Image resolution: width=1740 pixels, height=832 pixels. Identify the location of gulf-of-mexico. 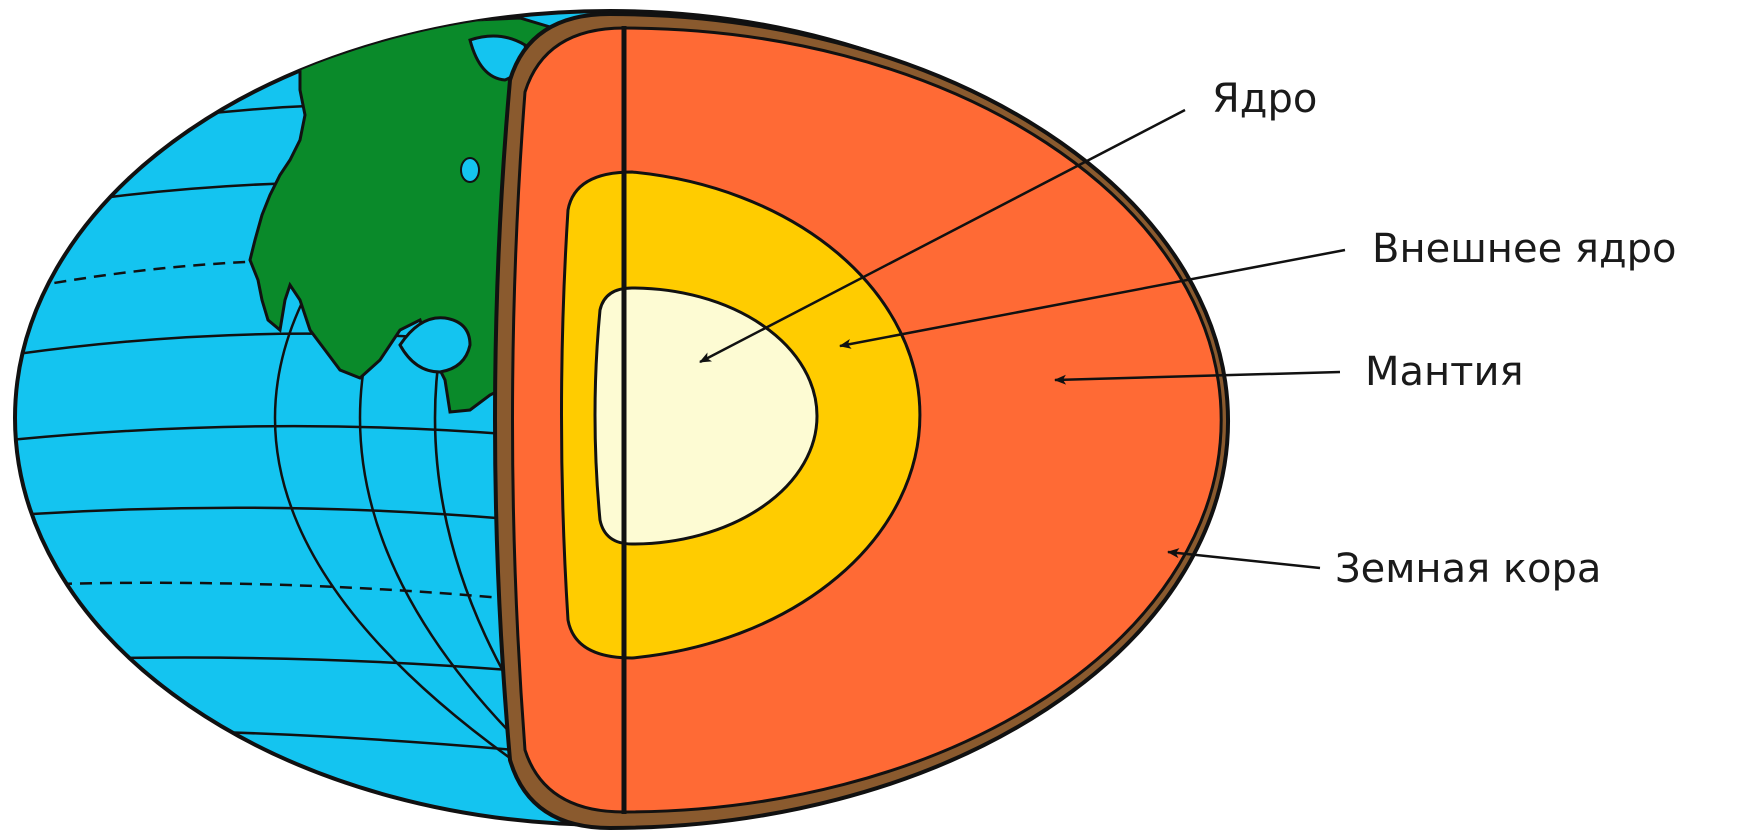
(435, 345).